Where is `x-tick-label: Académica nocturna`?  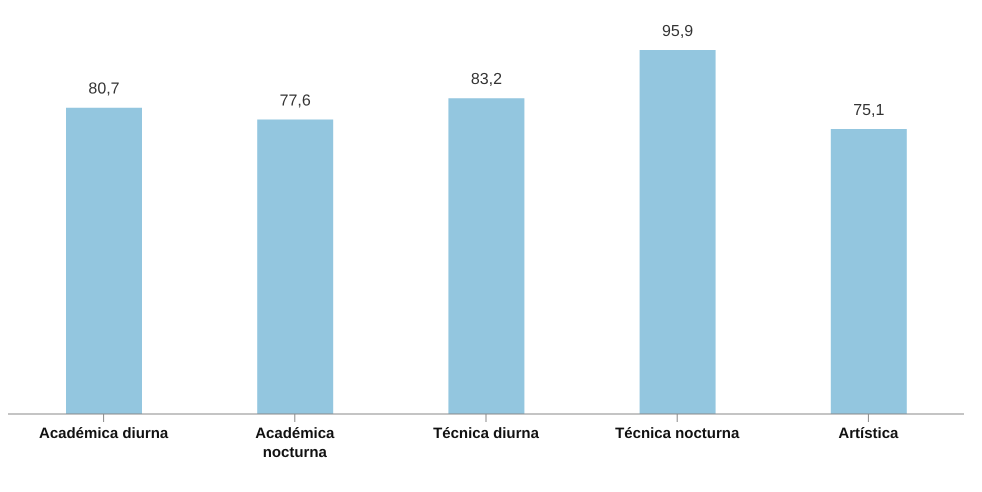 x-tick-label: Académica nocturna is located at coordinates (295, 443).